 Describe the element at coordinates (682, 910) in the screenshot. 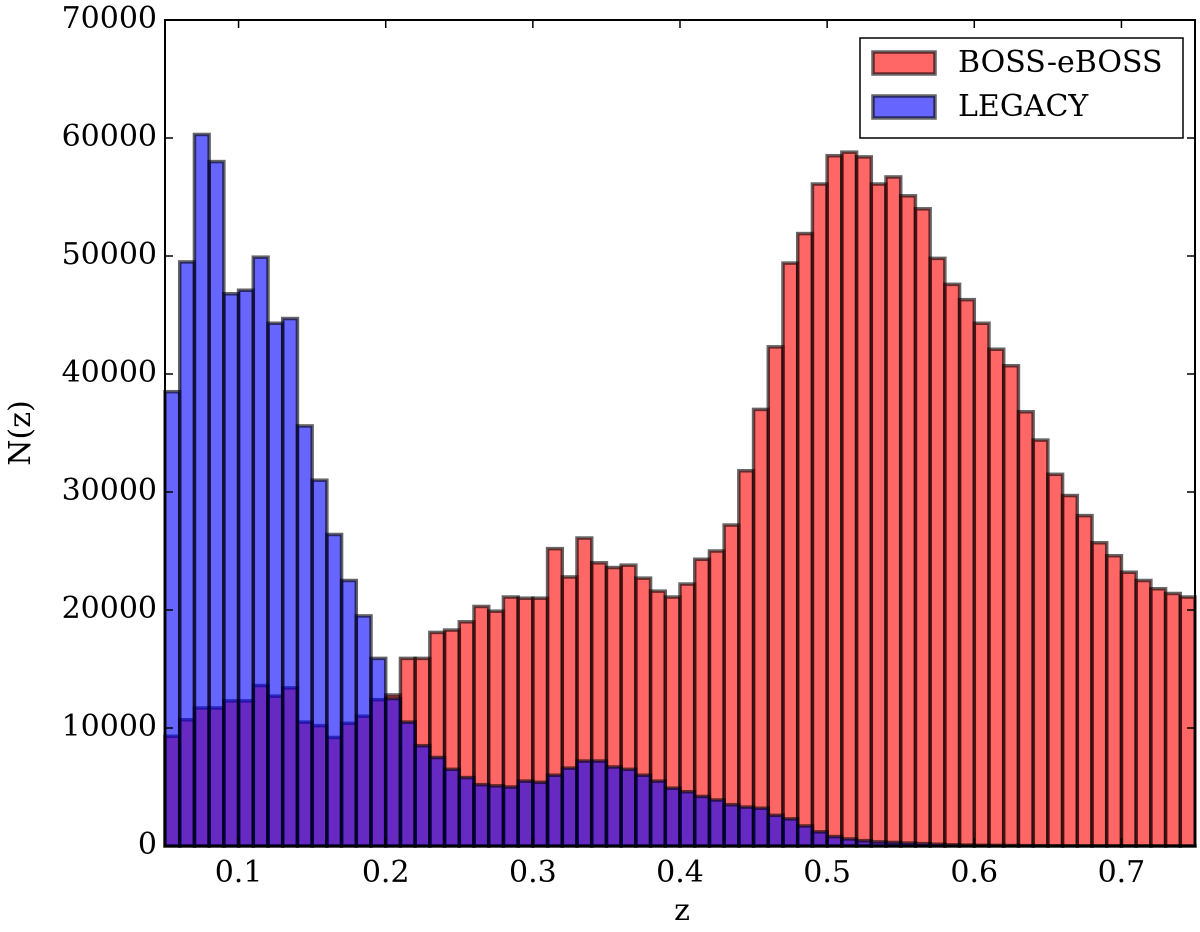

I see `x-axis-label: z` at that location.